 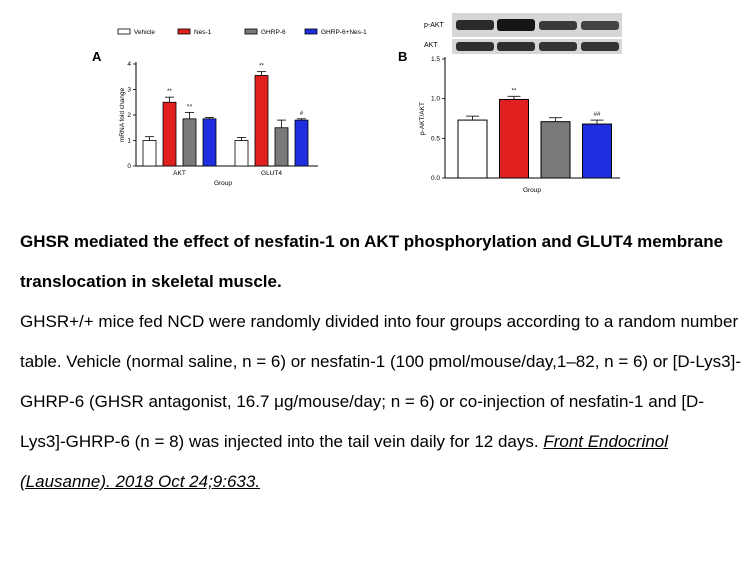 What do you see at coordinates (344, 32) in the screenshot?
I see `legend-label: GHRP-6+Nes-1` at bounding box center [344, 32].